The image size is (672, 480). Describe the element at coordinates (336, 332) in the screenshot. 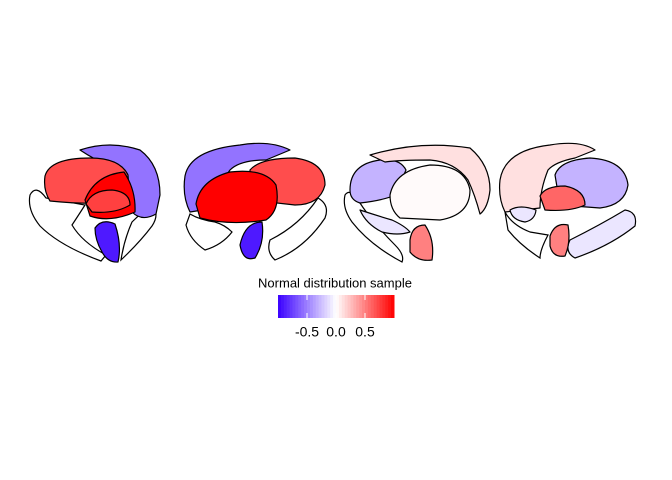

I see `colorbar-tick-label: 0.0` at that location.